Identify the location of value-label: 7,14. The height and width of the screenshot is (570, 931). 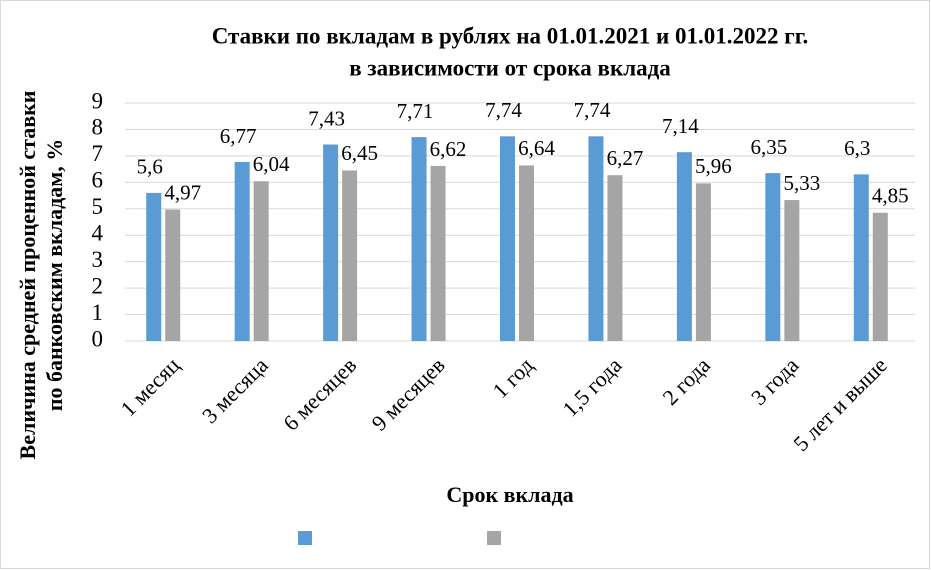
(680, 126).